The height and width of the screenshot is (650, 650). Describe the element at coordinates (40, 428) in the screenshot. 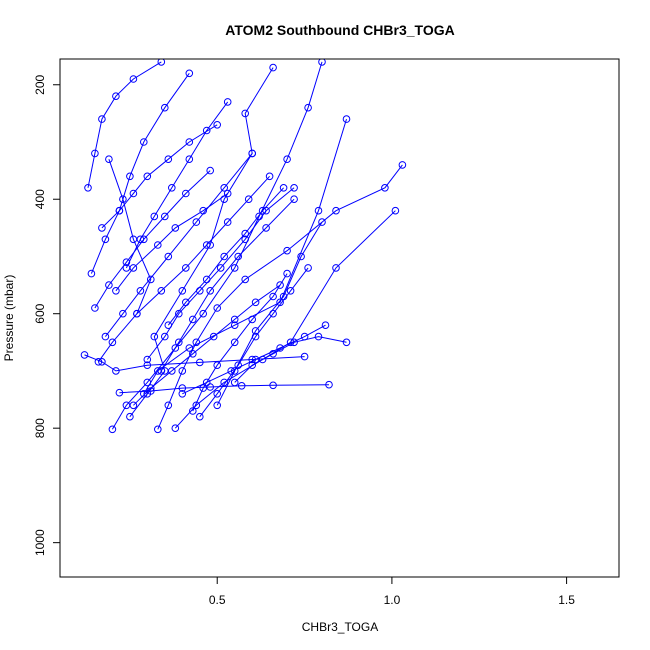

I see `y-tick-label: 800` at that location.